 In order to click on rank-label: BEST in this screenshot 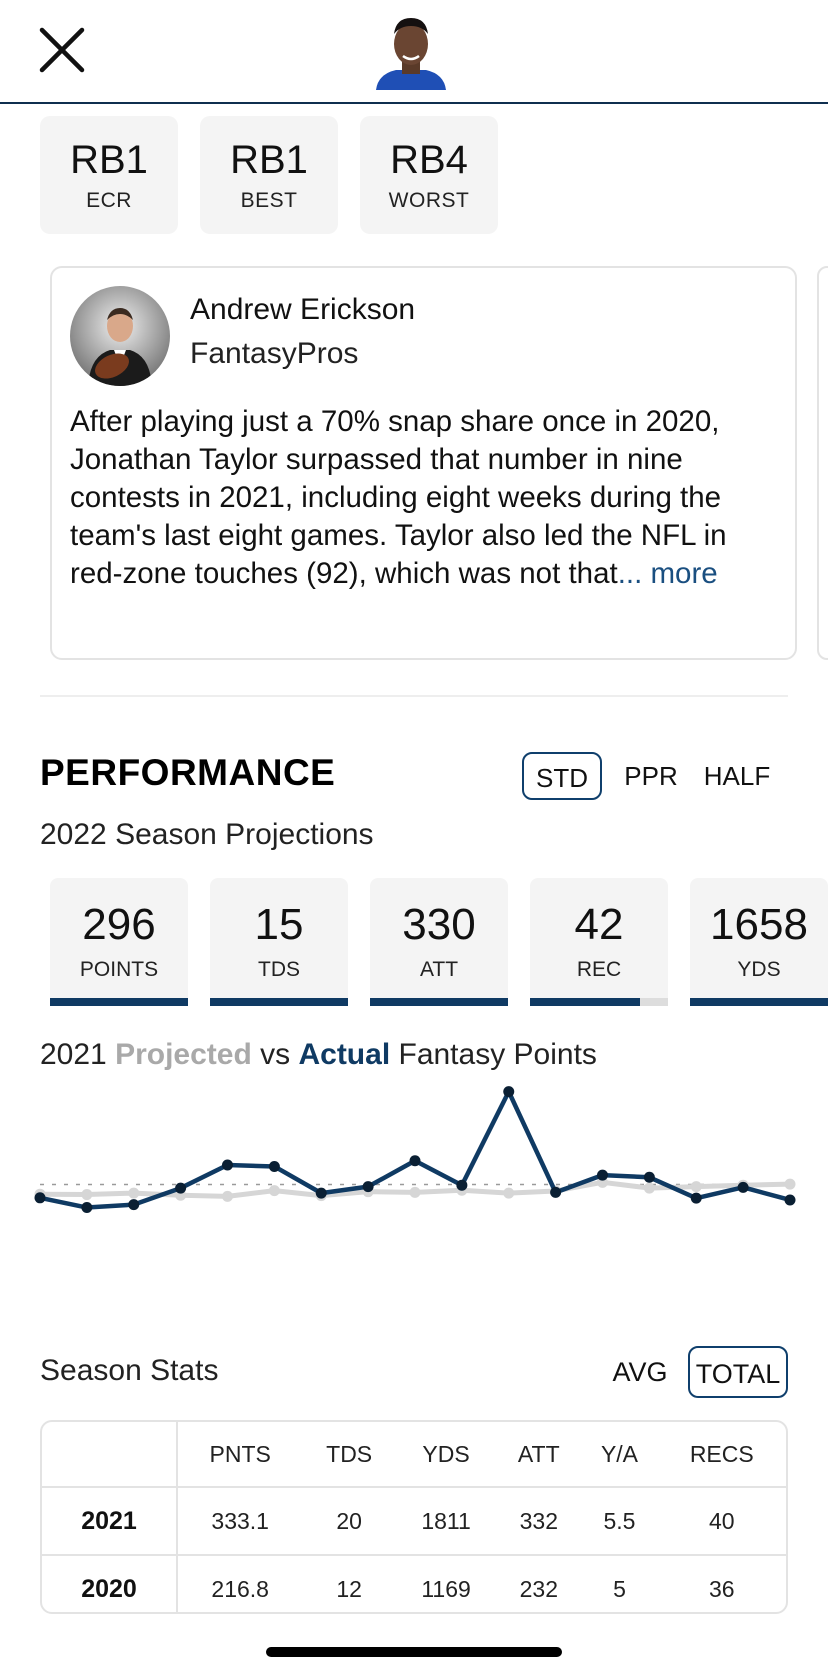, I will do `click(269, 200)`.